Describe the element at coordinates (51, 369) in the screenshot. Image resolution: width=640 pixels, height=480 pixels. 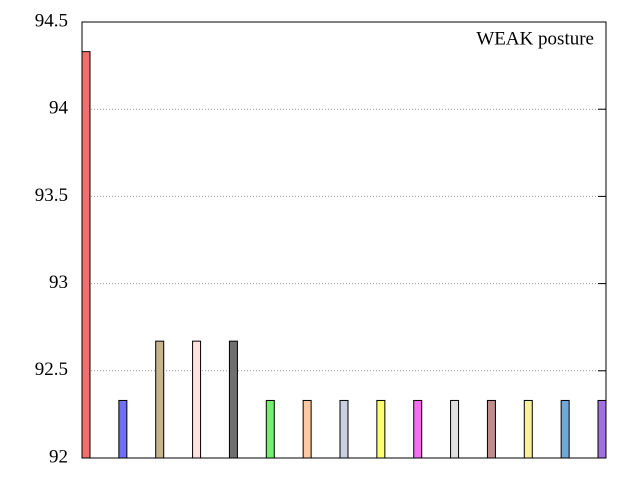
I see `y-tick-label: 92.5` at that location.